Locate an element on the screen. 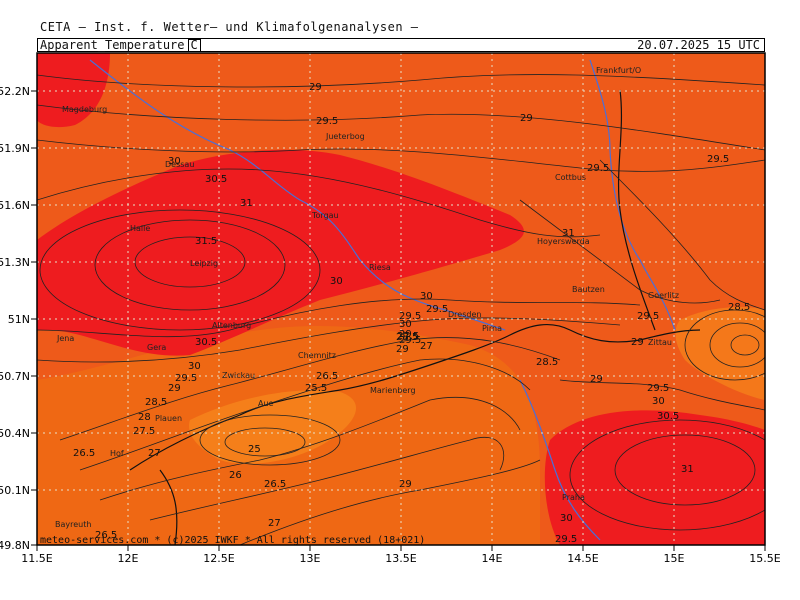 The image size is (800, 600). lat-tick-label: 51.6N is located at coordinates (15, 205).